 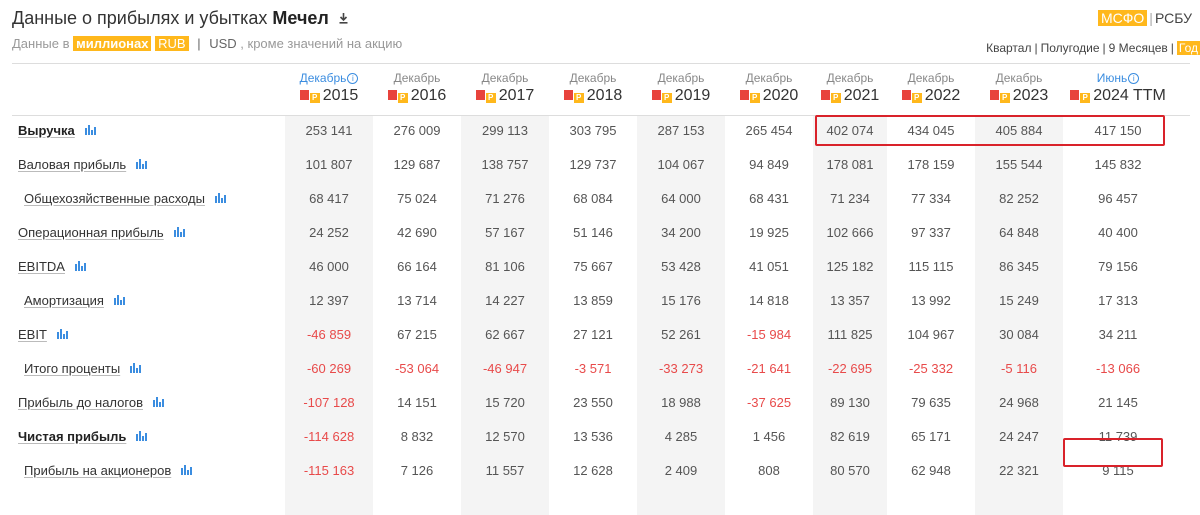 I want to click on row-label: Валовая прибыль, so click(x=83, y=164).